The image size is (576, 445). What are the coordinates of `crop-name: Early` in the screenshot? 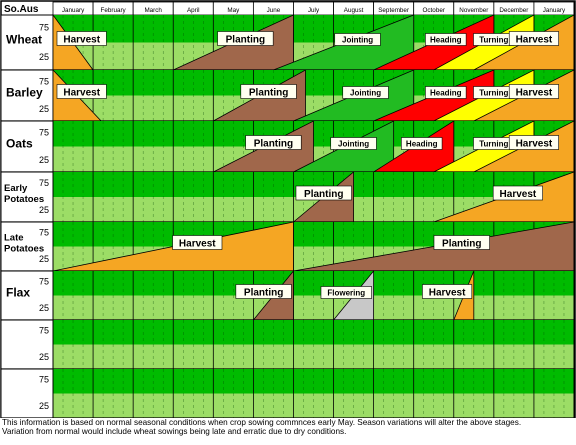 It's located at (16, 188).